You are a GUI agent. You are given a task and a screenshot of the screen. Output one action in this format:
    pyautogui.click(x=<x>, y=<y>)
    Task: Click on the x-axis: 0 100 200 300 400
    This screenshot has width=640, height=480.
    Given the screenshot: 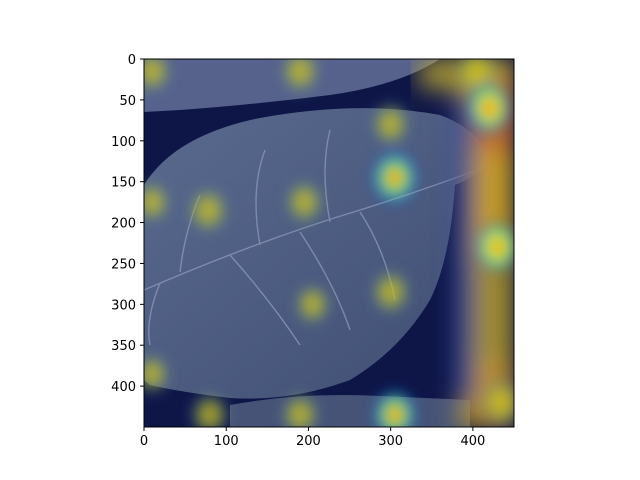 What is the action you would take?
    pyautogui.click(x=312, y=438)
    